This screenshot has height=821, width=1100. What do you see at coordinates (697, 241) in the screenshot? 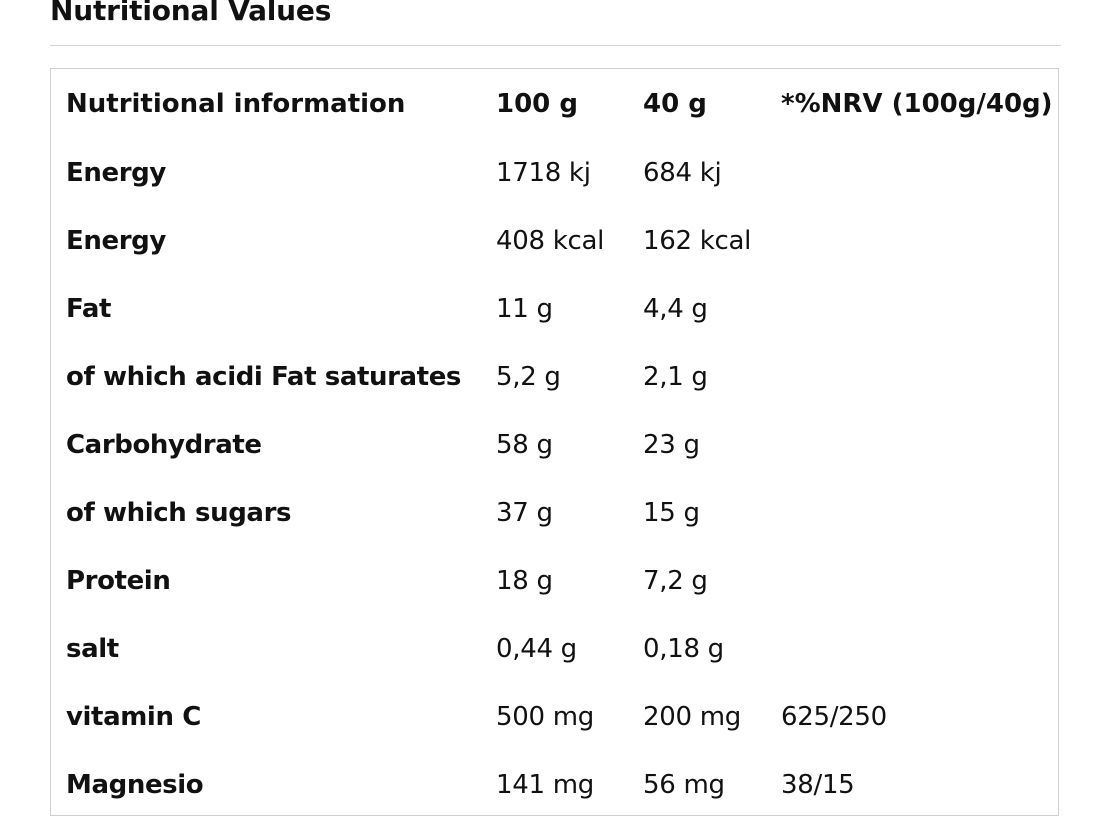
I see `value-40g: 162 kcal` at bounding box center [697, 241].